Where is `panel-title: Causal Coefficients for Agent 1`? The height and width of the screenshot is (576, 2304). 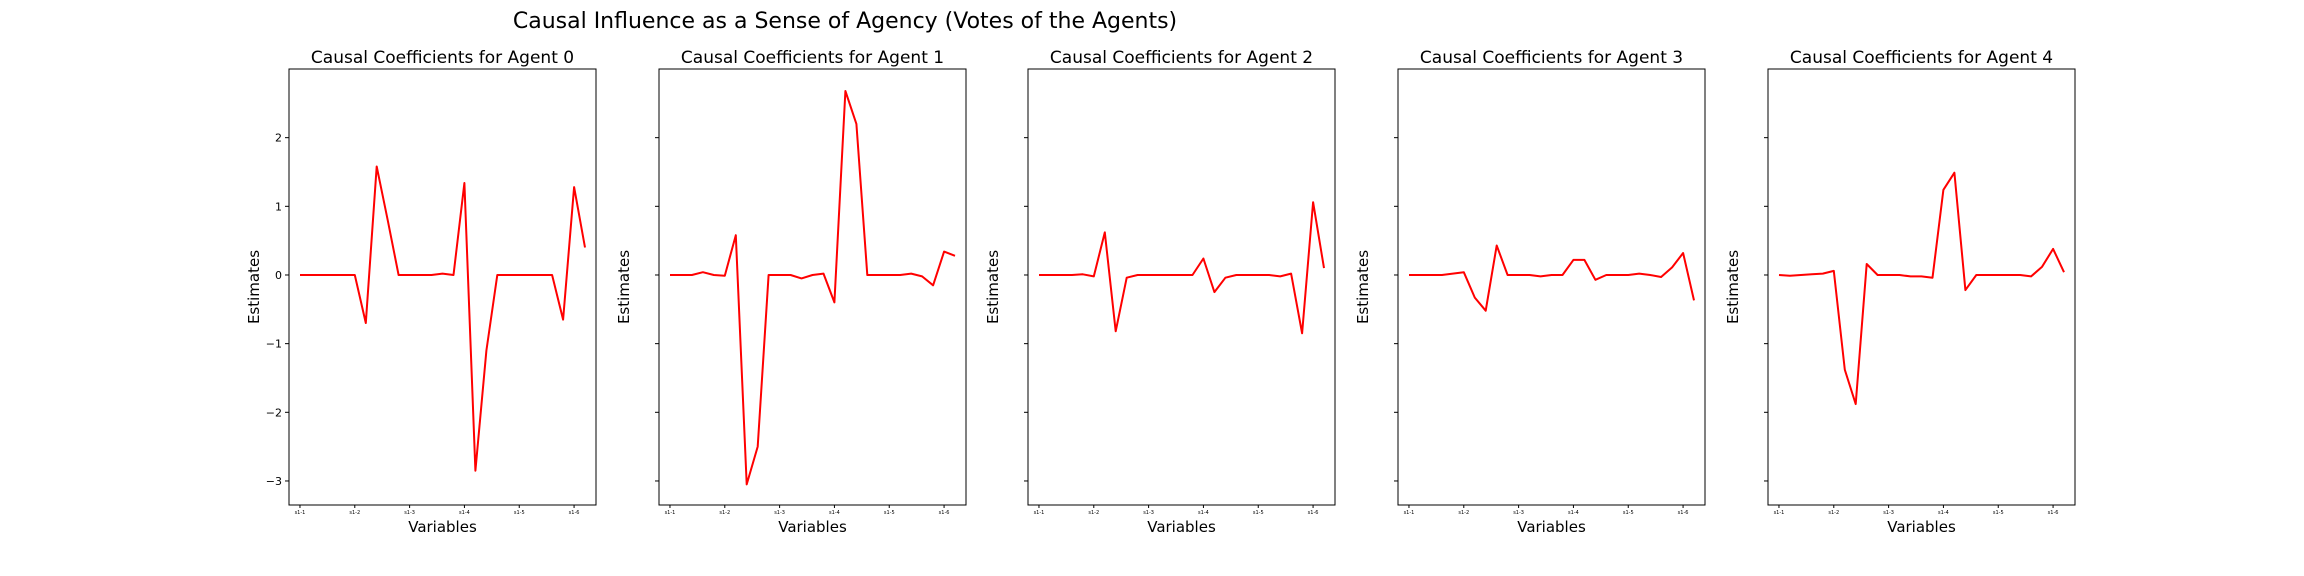 panel-title: Causal Coefficients for Agent 1 is located at coordinates (812, 58).